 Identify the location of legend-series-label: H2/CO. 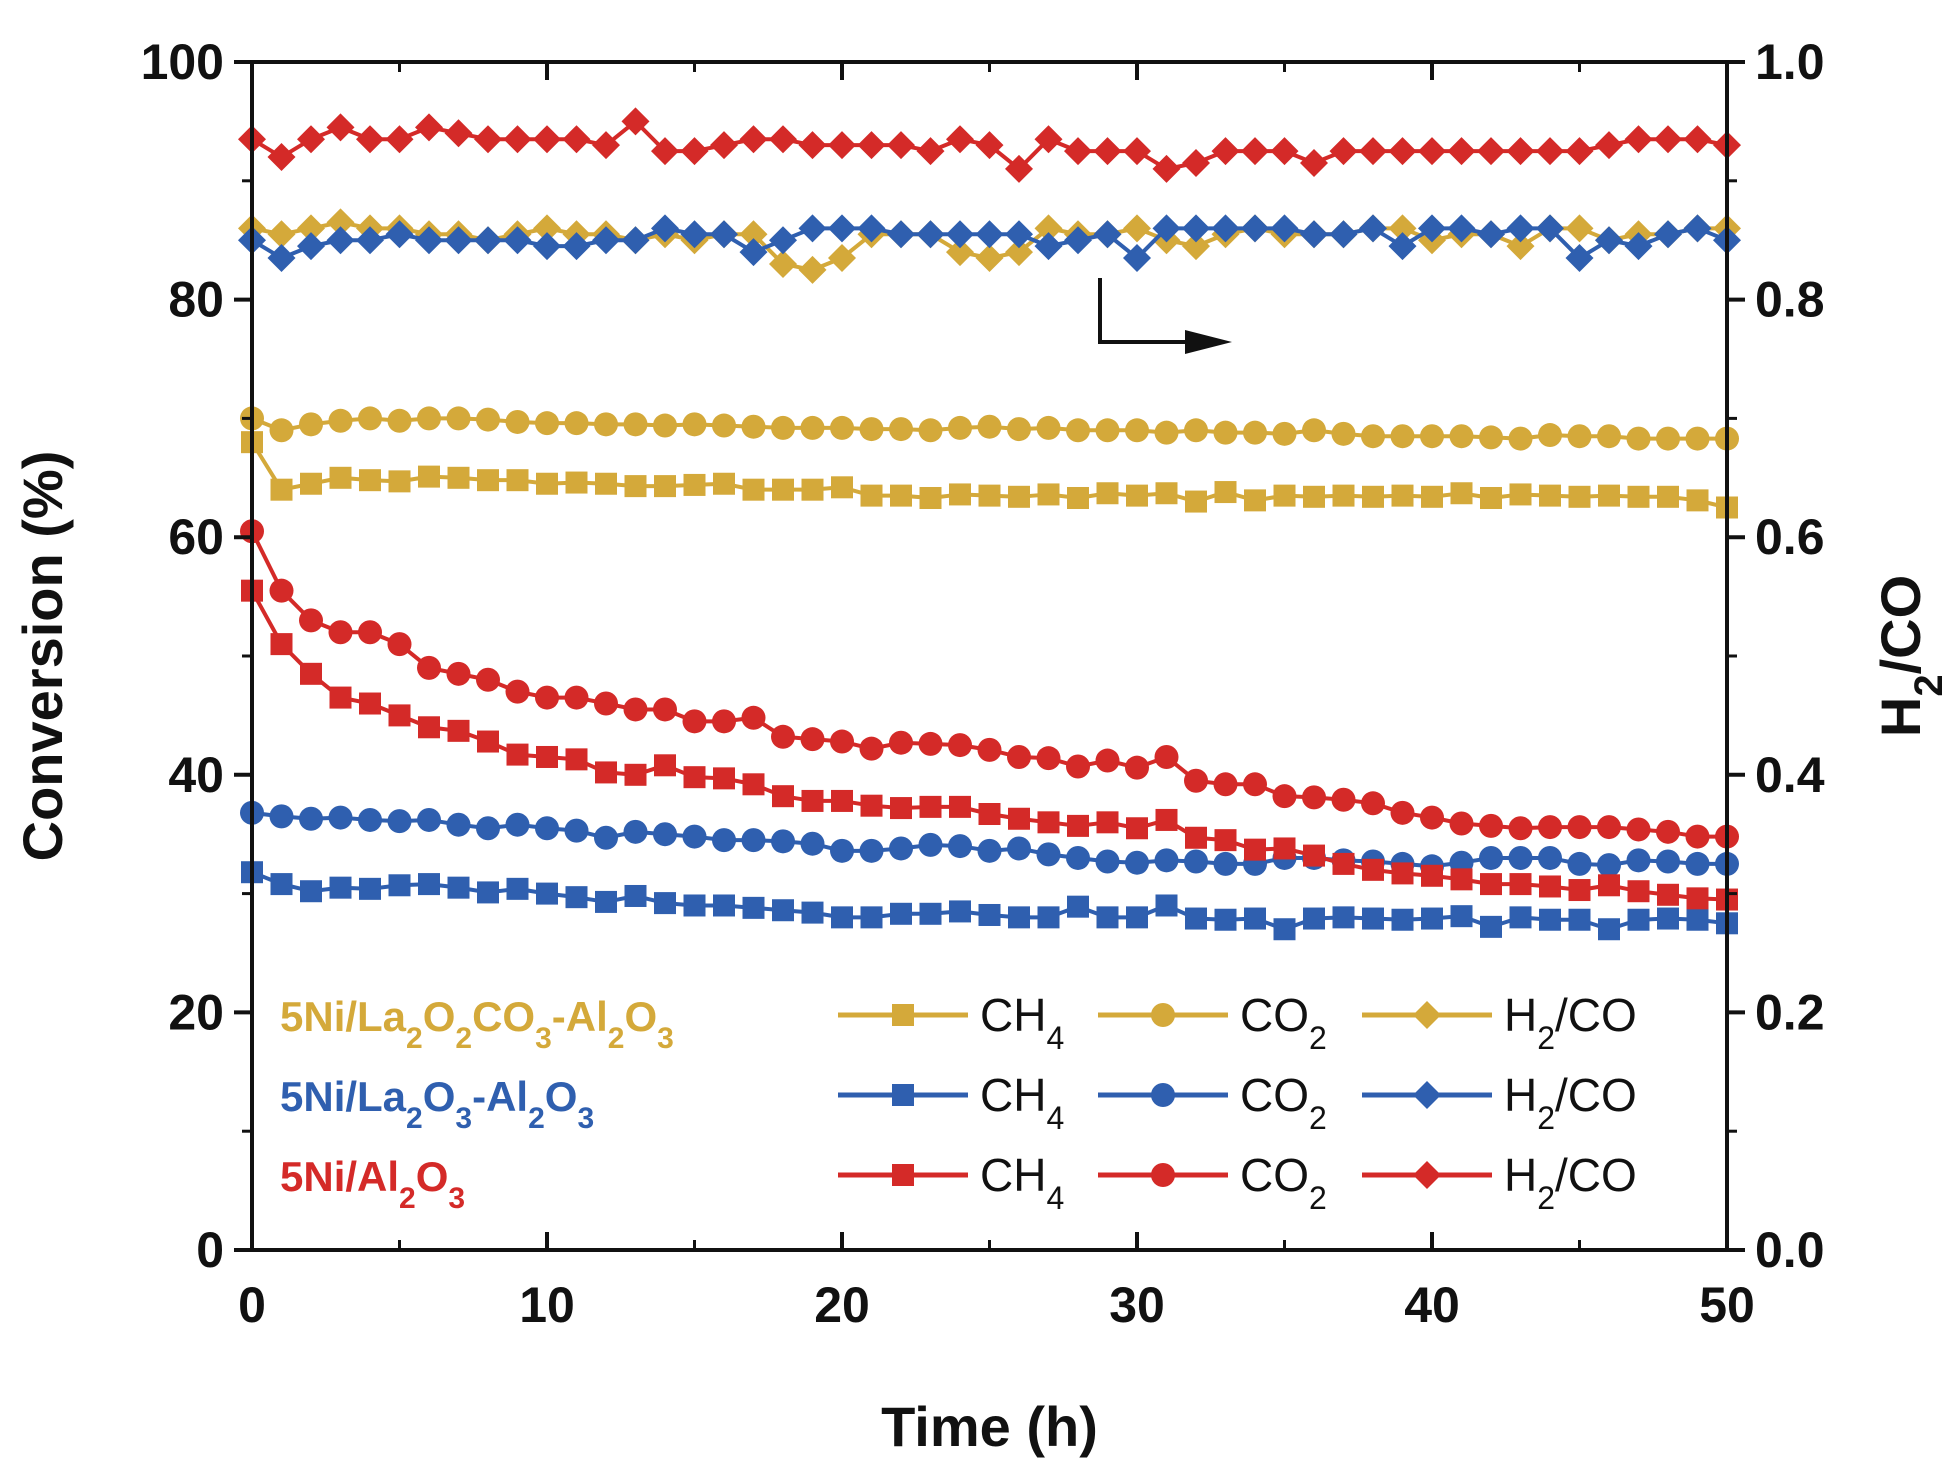
(1570, 1022).